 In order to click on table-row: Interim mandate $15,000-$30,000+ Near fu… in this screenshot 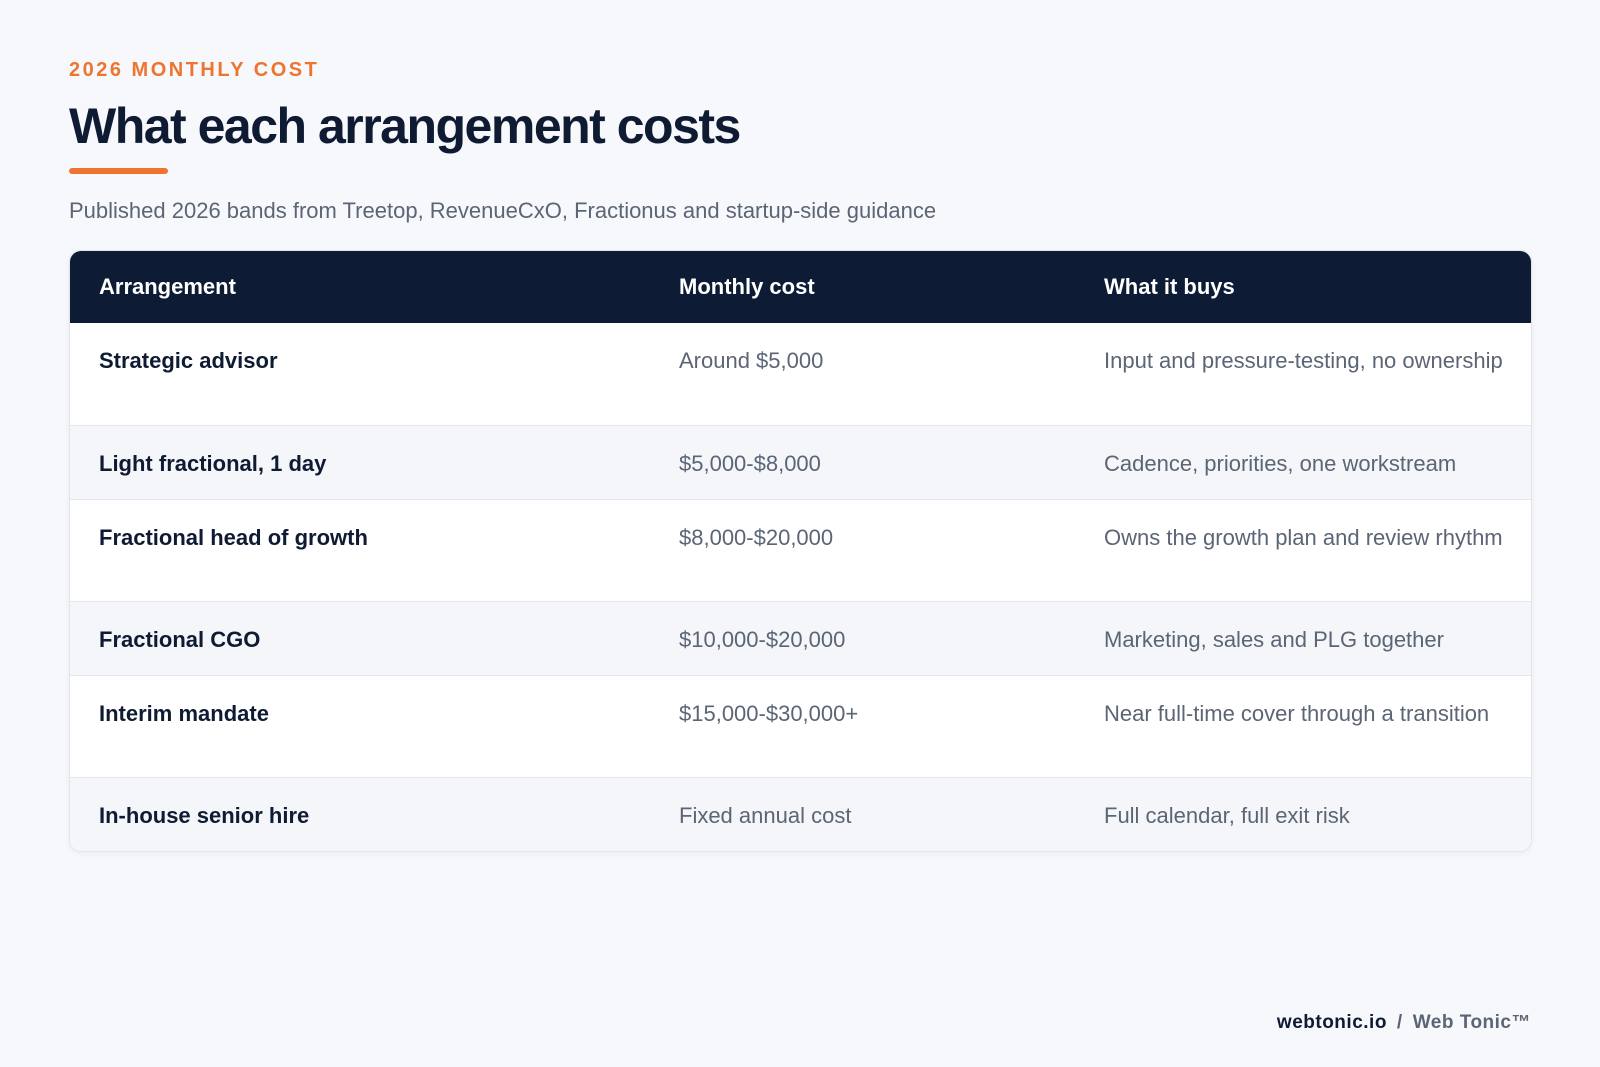, I will do `click(800, 726)`.